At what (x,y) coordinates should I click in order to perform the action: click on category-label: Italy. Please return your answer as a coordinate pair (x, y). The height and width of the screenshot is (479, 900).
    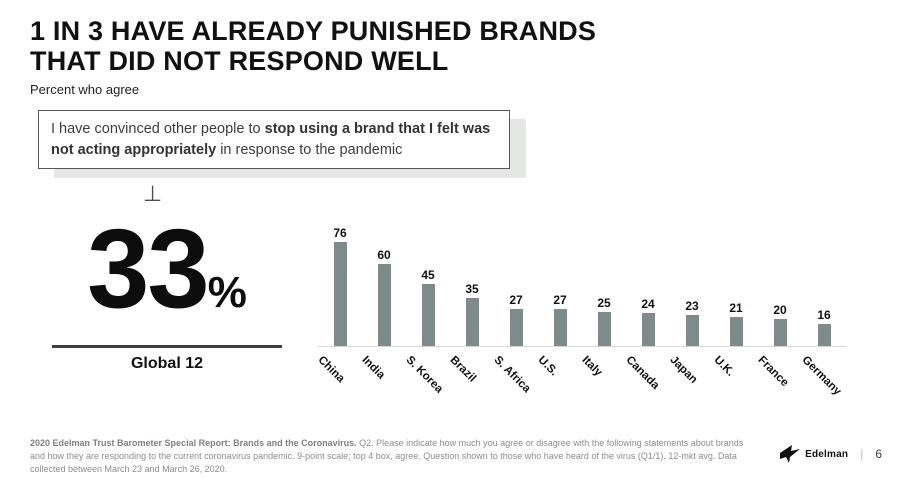
    Looking at the image, I should click on (592, 366).